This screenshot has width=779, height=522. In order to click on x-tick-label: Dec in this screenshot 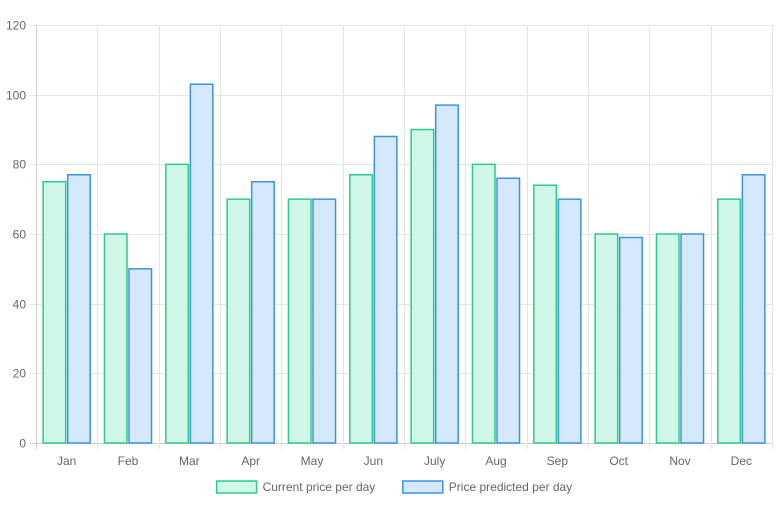, I will do `click(741, 461)`.